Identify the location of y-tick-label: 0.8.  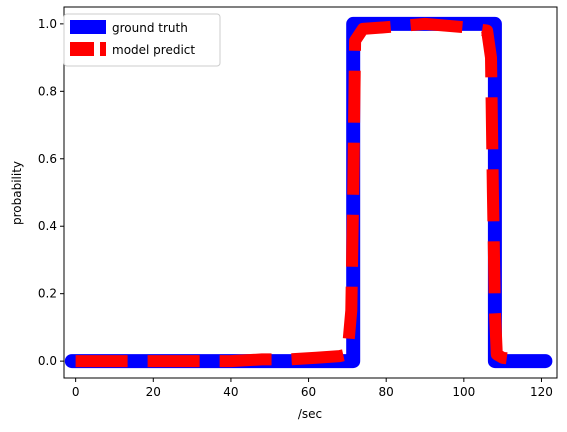
(47, 91).